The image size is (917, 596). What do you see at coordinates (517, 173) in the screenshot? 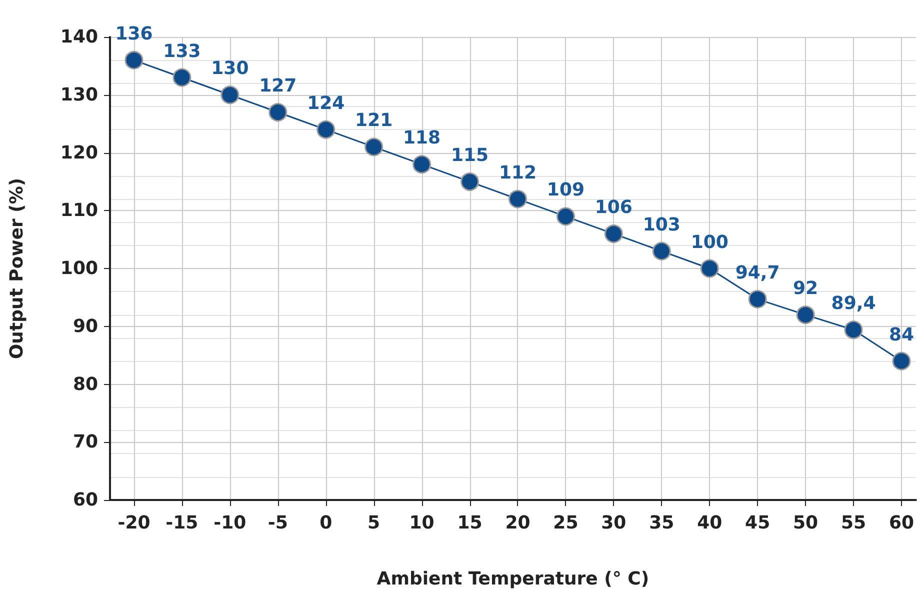
I see `data-label: 112` at bounding box center [517, 173].